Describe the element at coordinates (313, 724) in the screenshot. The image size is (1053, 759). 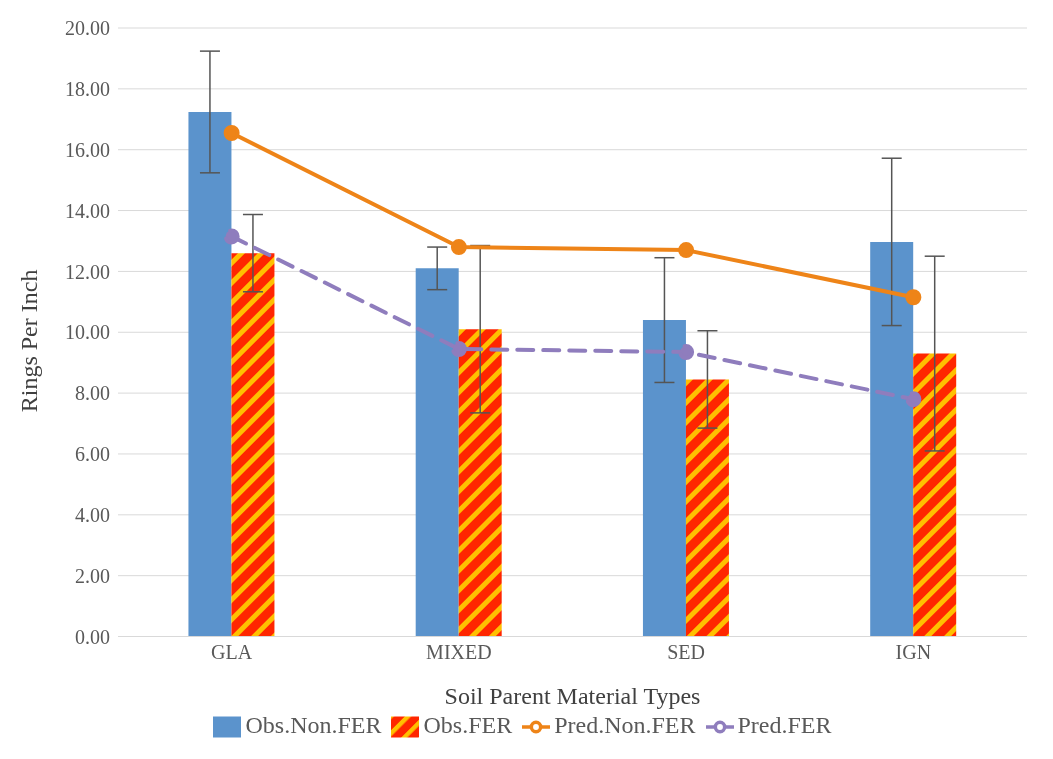
I see `legend-label: Obs.Non.FER` at that location.